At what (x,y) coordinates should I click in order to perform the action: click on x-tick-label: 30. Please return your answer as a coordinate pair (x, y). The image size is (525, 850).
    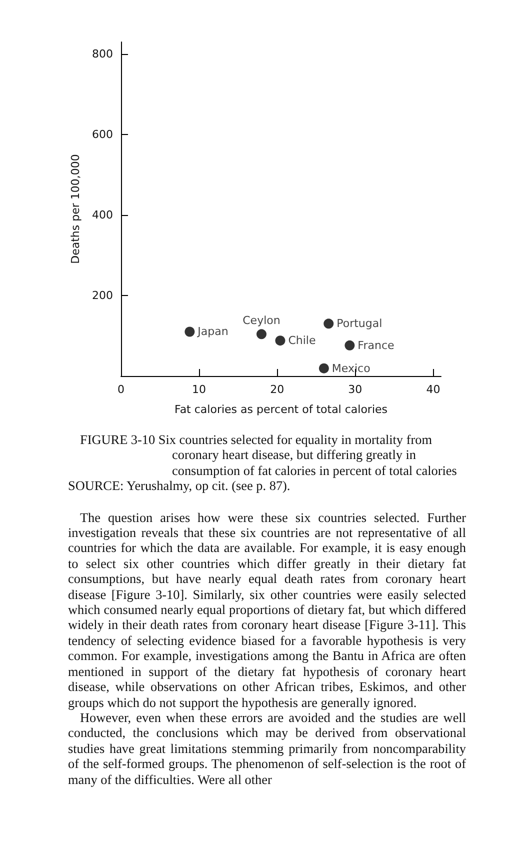
    Looking at the image, I should click on (355, 389).